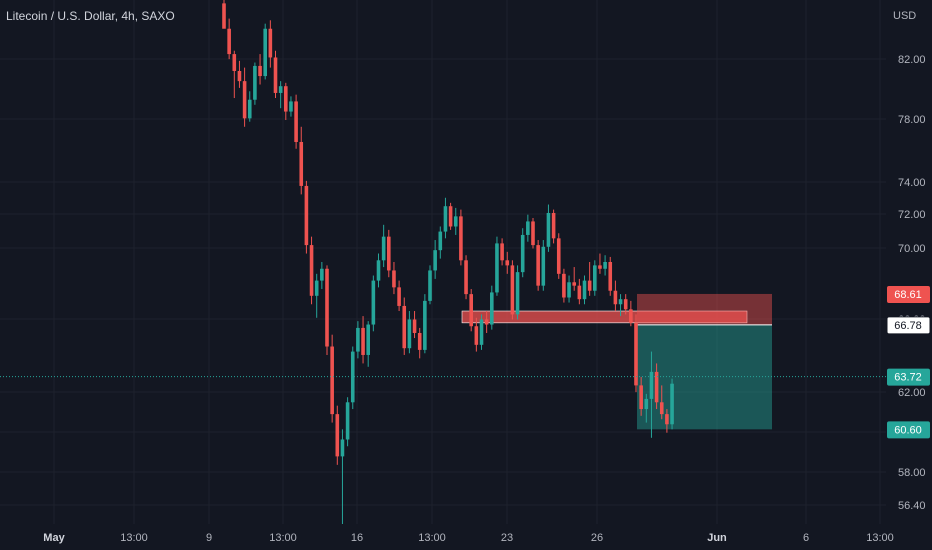 Image resolution: width=932 pixels, height=550 pixels. Describe the element at coordinates (806, 538) in the screenshot. I see `time-tick-label: 6` at that location.